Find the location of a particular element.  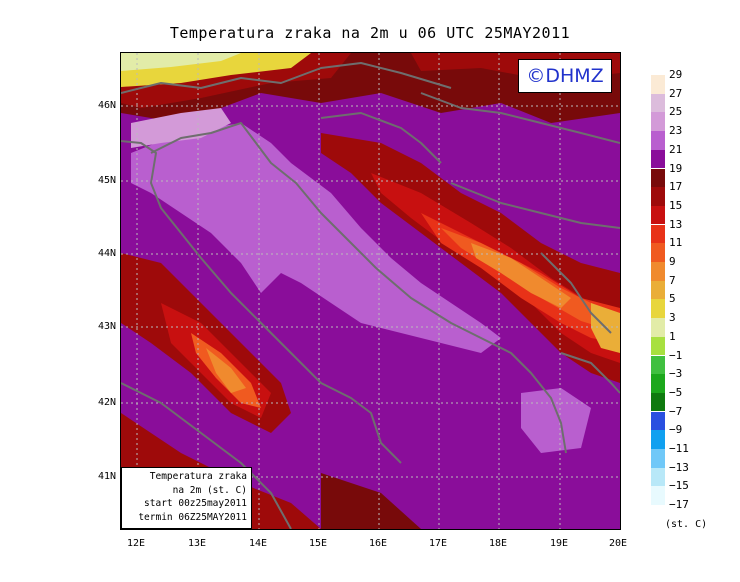

lon-label-19e: 19E is located at coordinates (559, 543).